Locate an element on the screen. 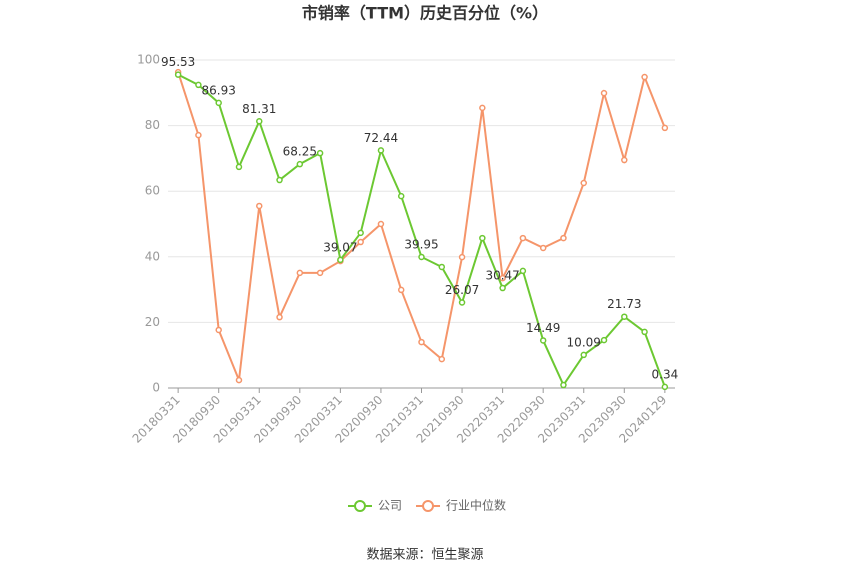  data-label: 95.53 is located at coordinates (178, 62).